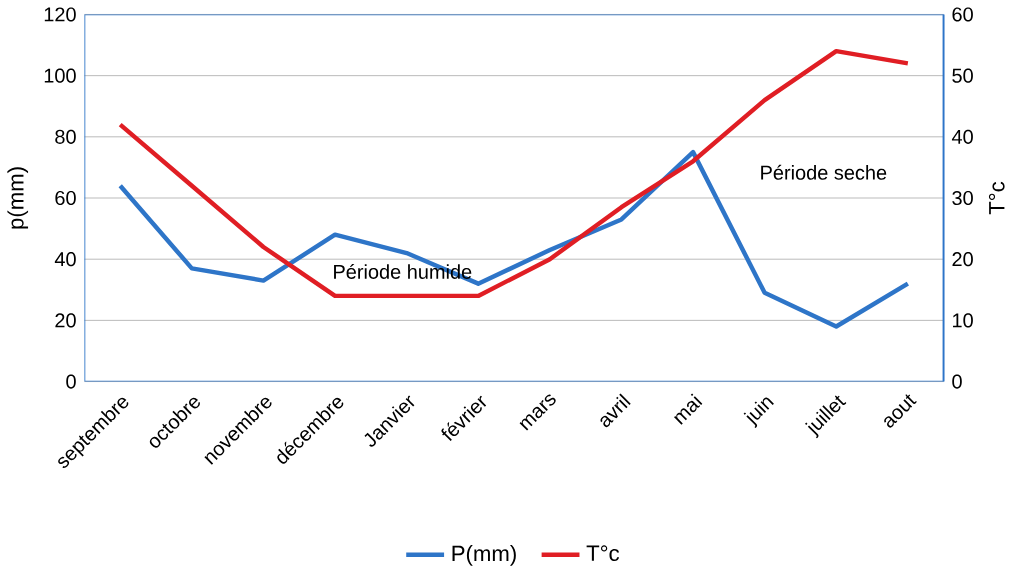  What do you see at coordinates (484, 555) in the screenshot?
I see `legend-label: P(mm)` at bounding box center [484, 555].